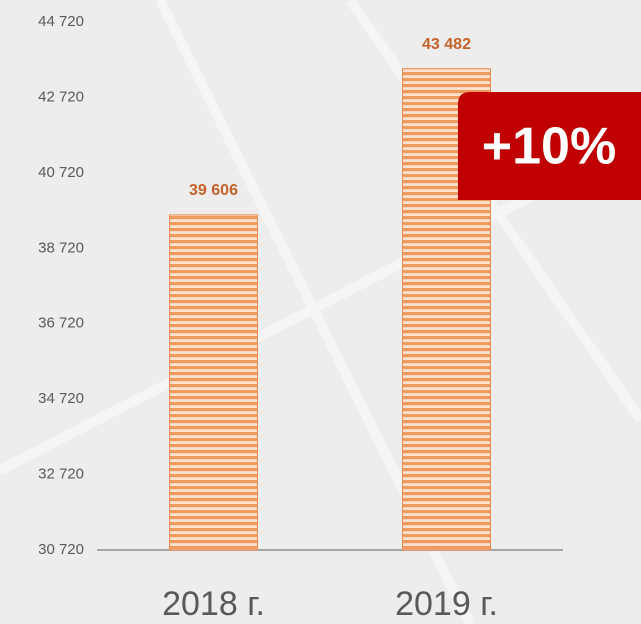 This screenshot has width=641, height=624. I want to click on y-tick-label: 40 720, so click(61, 172).